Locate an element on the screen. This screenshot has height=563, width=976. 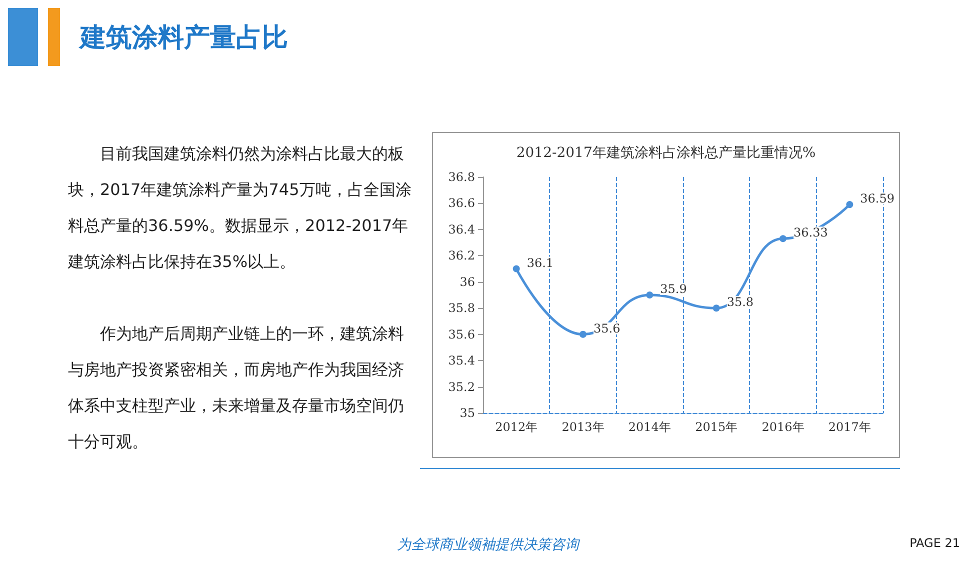
y-tick-label: 35.6 is located at coordinates (461, 334).